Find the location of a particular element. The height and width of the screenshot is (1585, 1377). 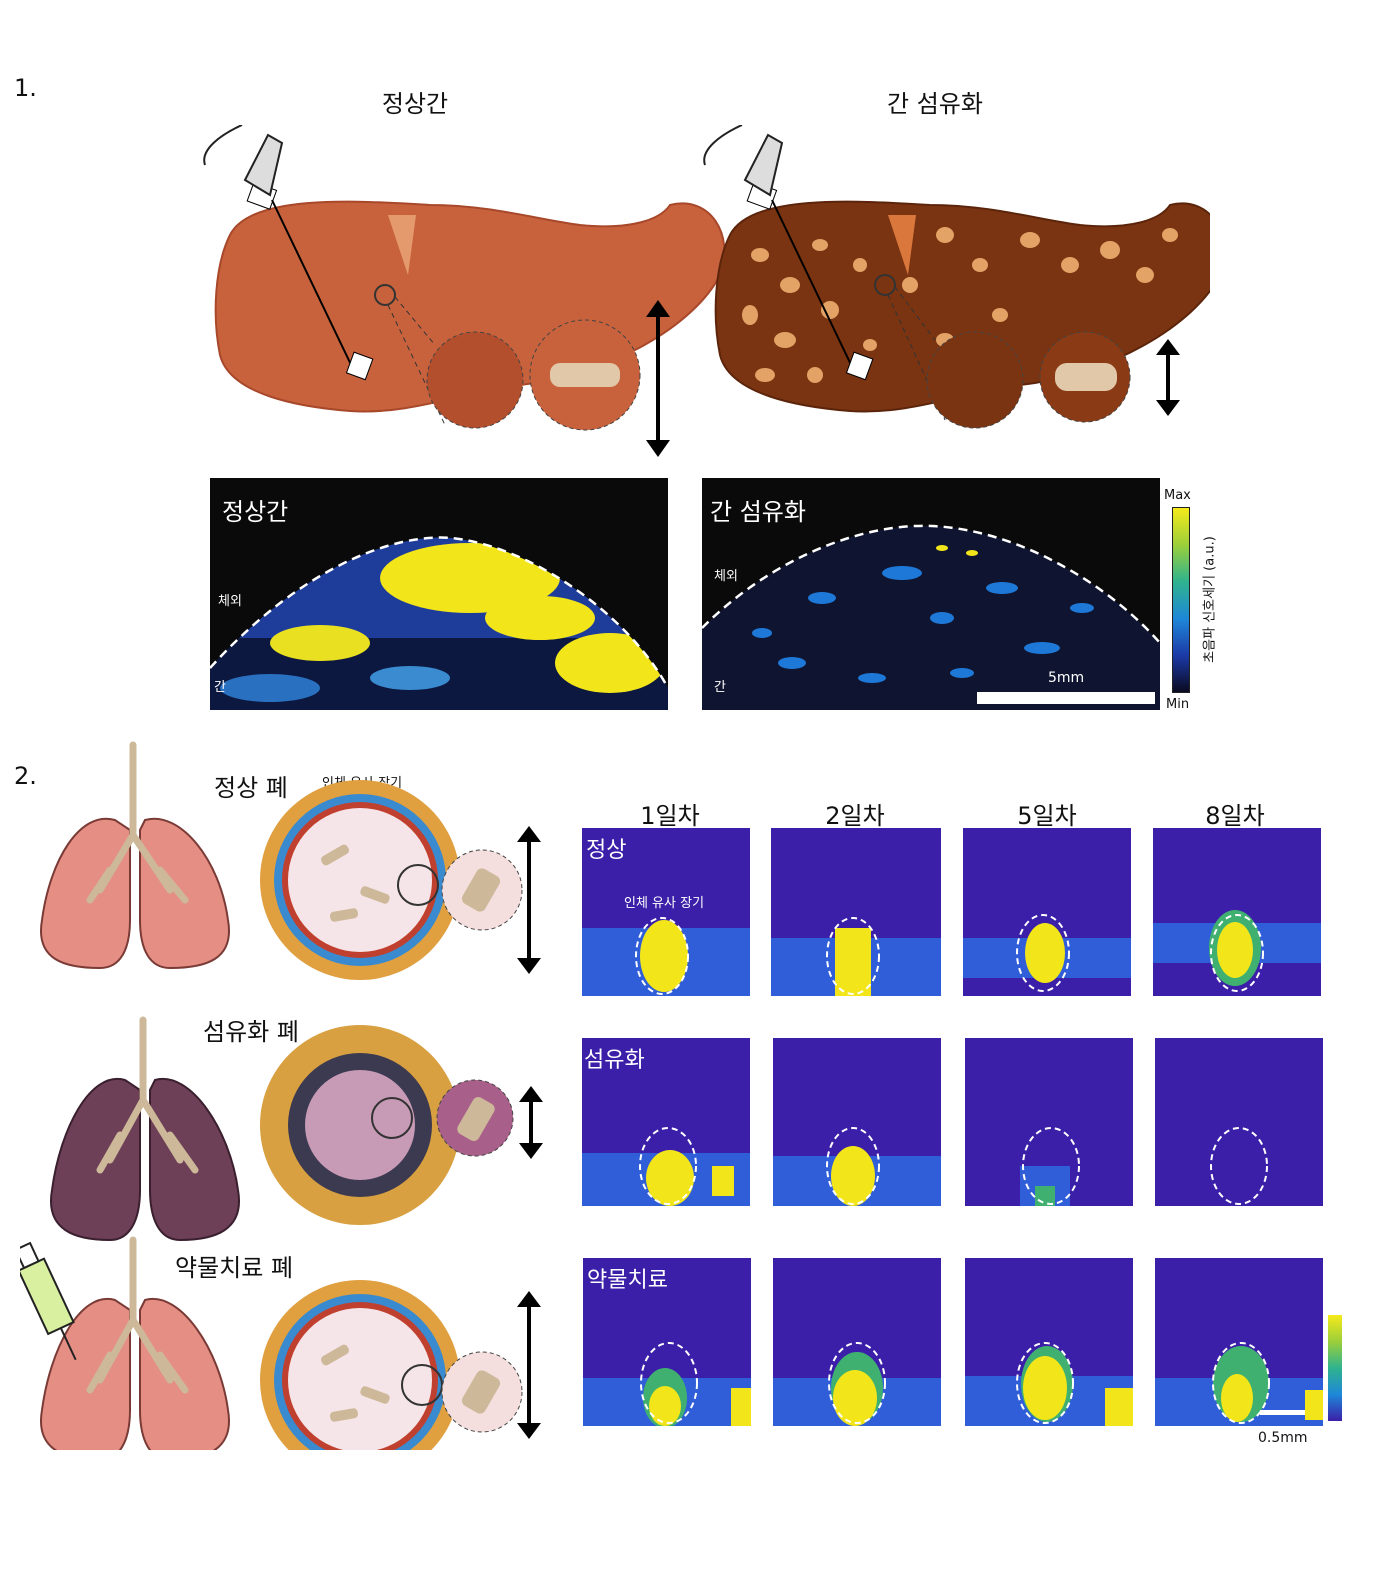

map-fibrosis-day2 is located at coordinates (857, 1122).